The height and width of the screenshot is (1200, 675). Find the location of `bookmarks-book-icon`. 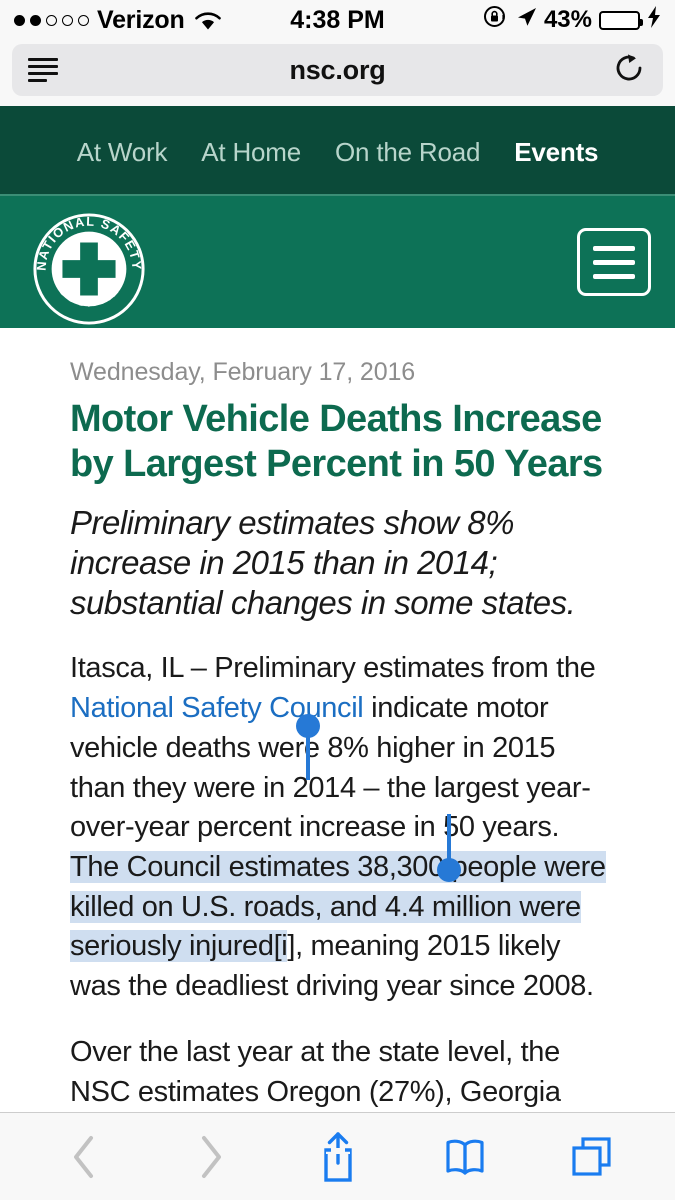

bookmarks-book-icon is located at coordinates (465, 1157).